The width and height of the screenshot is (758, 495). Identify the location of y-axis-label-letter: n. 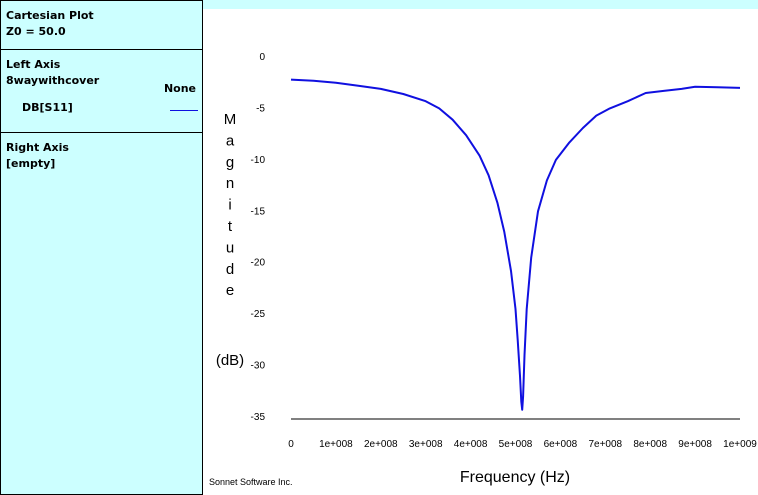
(230, 183).